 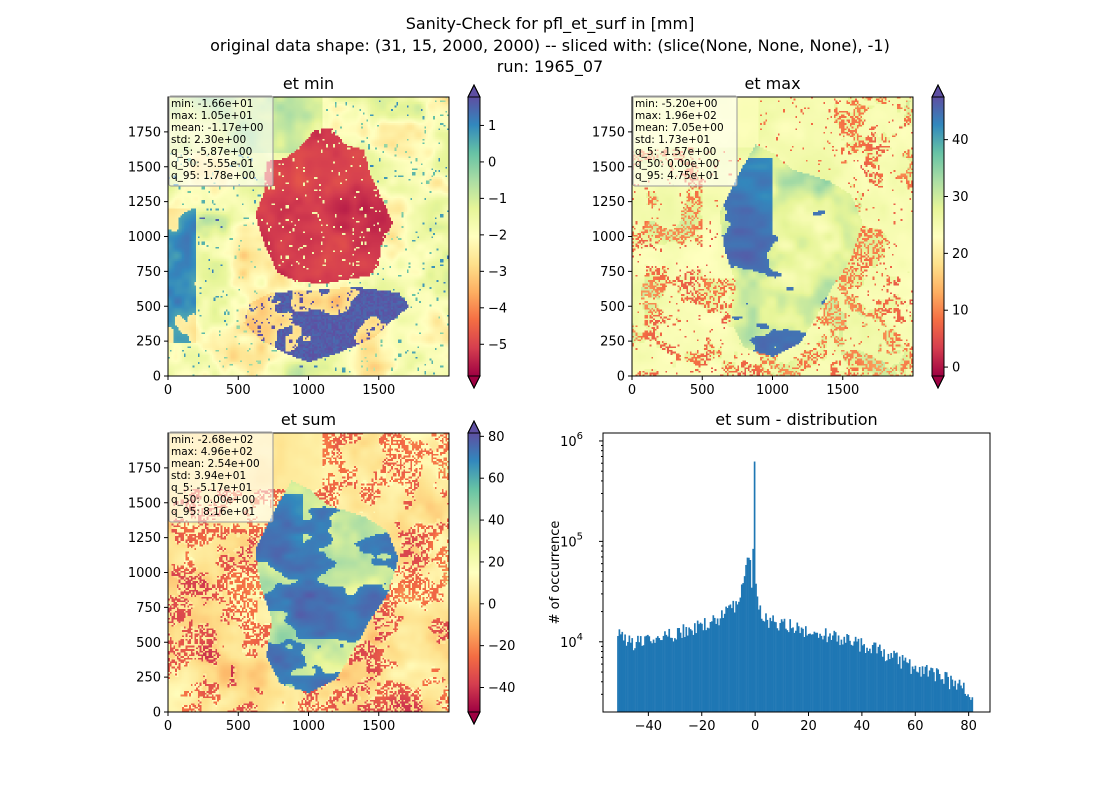 What do you see at coordinates (213, 512) in the screenshot?
I see `stats-line: q_95: 8.16e+01` at bounding box center [213, 512].